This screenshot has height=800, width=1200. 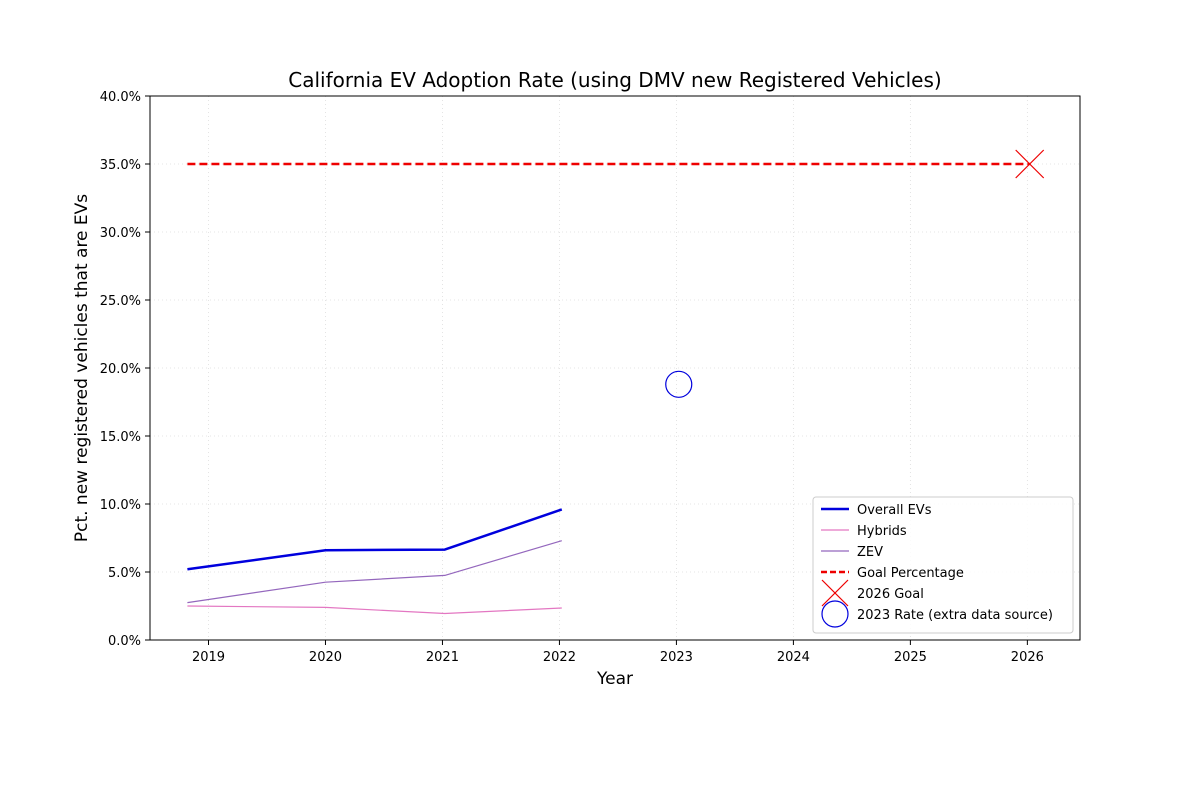 I want to click on legend-label-zev: ZEV, so click(x=870, y=552).